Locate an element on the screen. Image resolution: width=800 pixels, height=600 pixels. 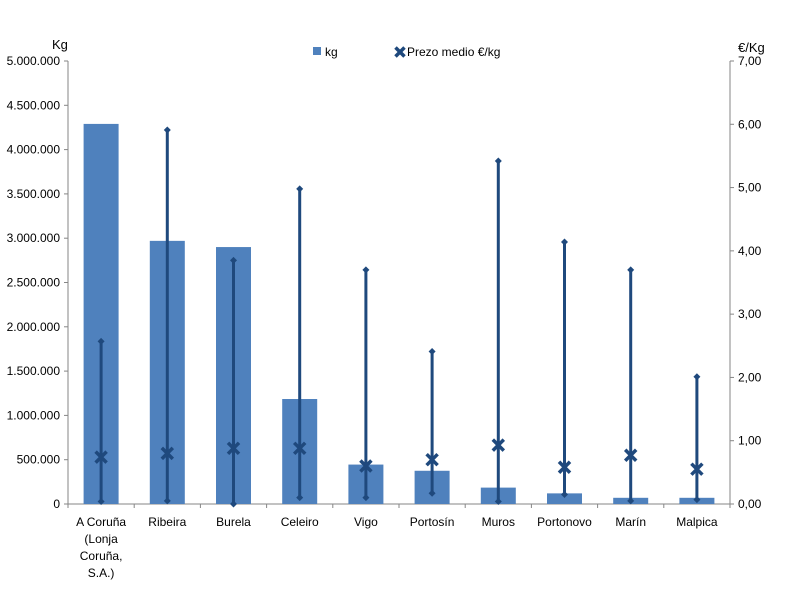
legend-kg-swatch is located at coordinates (317, 51).